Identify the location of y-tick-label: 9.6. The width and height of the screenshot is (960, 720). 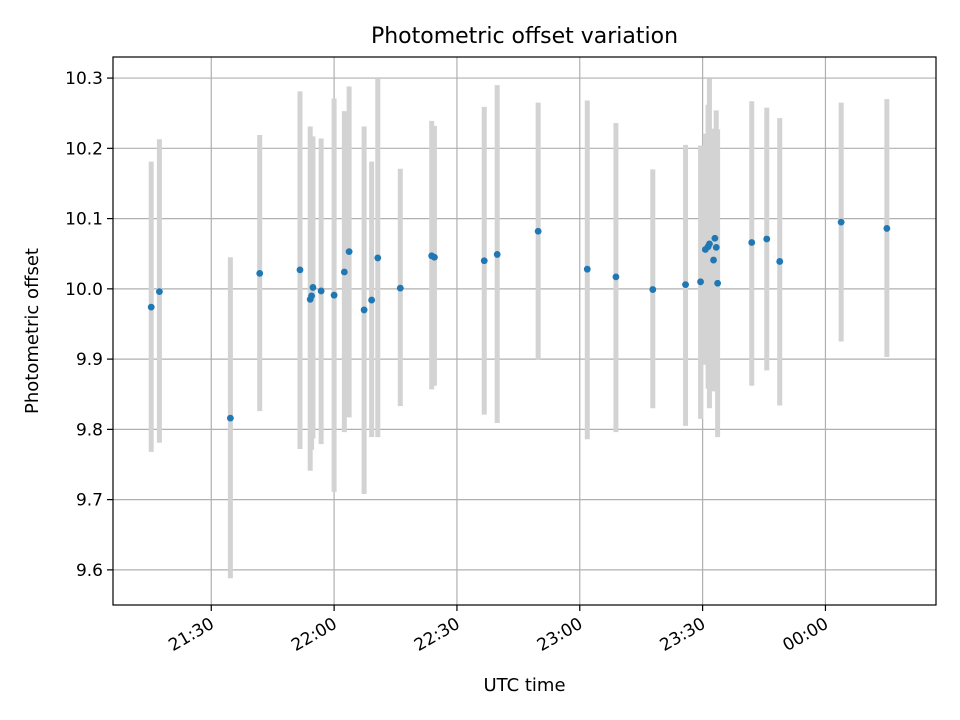
(89, 571).